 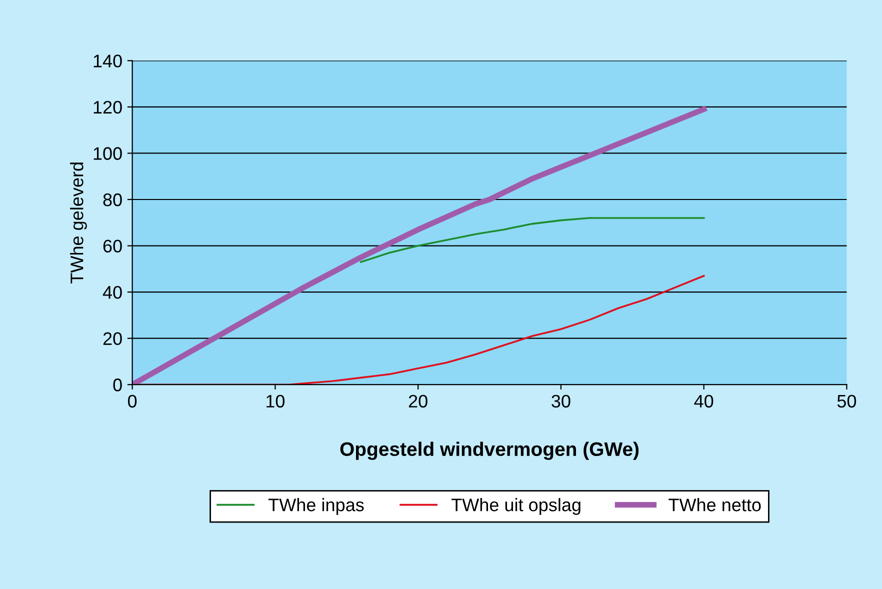 What do you see at coordinates (418, 401) in the screenshot?
I see `x-tick-label: 20` at bounding box center [418, 401].